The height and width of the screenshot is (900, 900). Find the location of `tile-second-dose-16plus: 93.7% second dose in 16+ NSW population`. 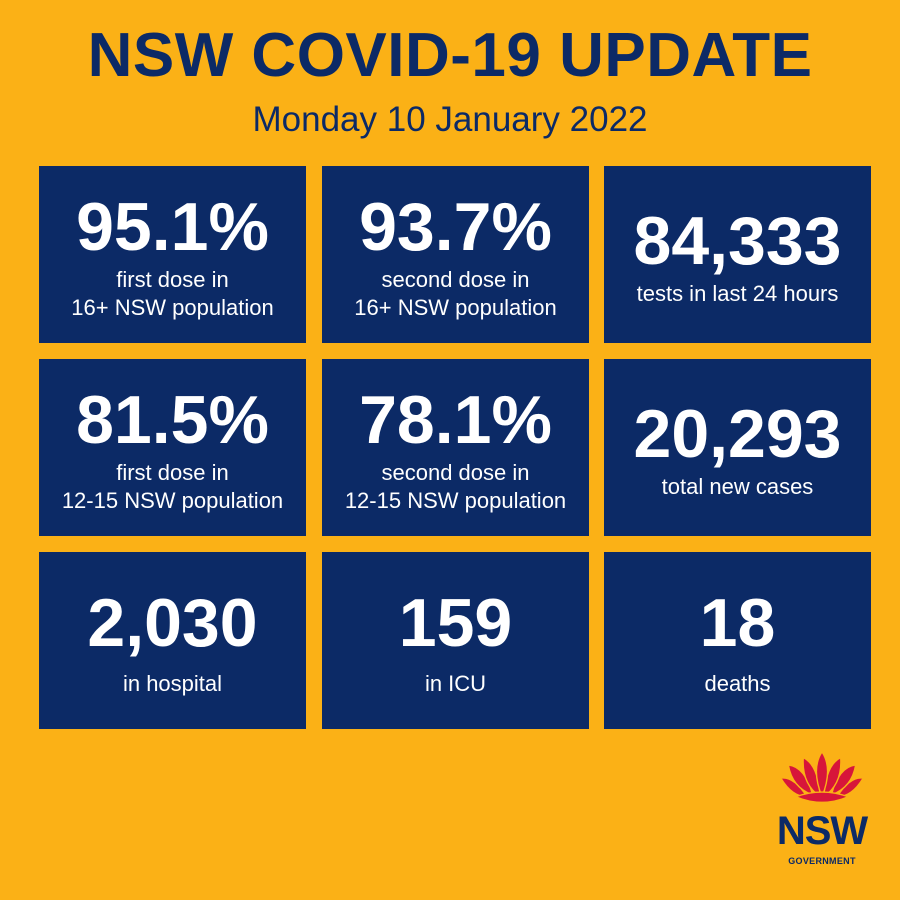

tile-second-dose-16plus: 93.7% second dose in 16+ NSW population is located at coordinates (455, 254).